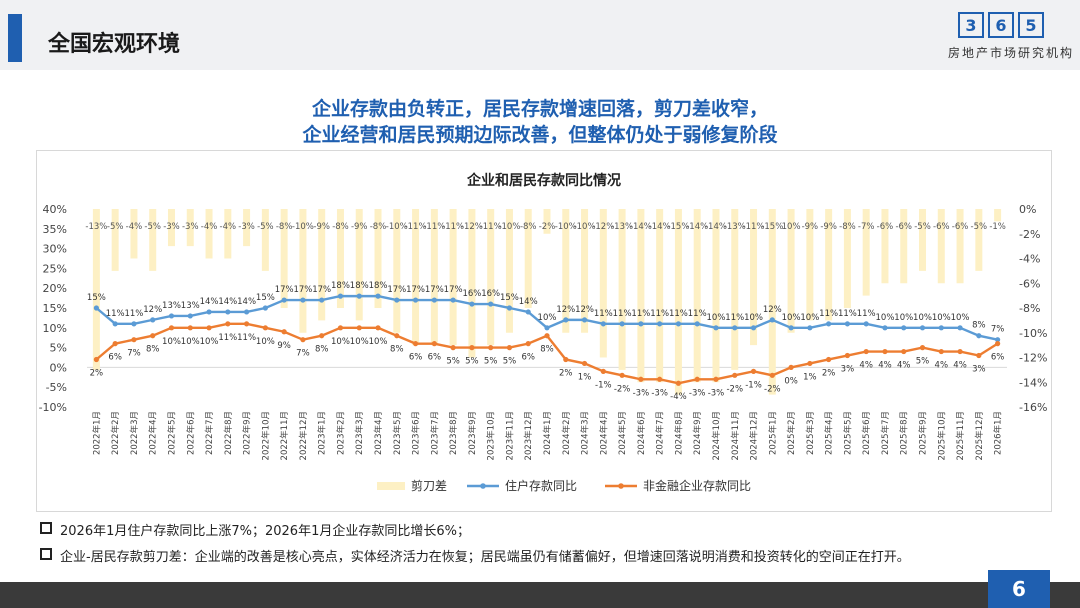 Image resolution: width=1080 pixels, height=608 pixels. I want to click on gap-bar-label: -5%, so click(152, 227).